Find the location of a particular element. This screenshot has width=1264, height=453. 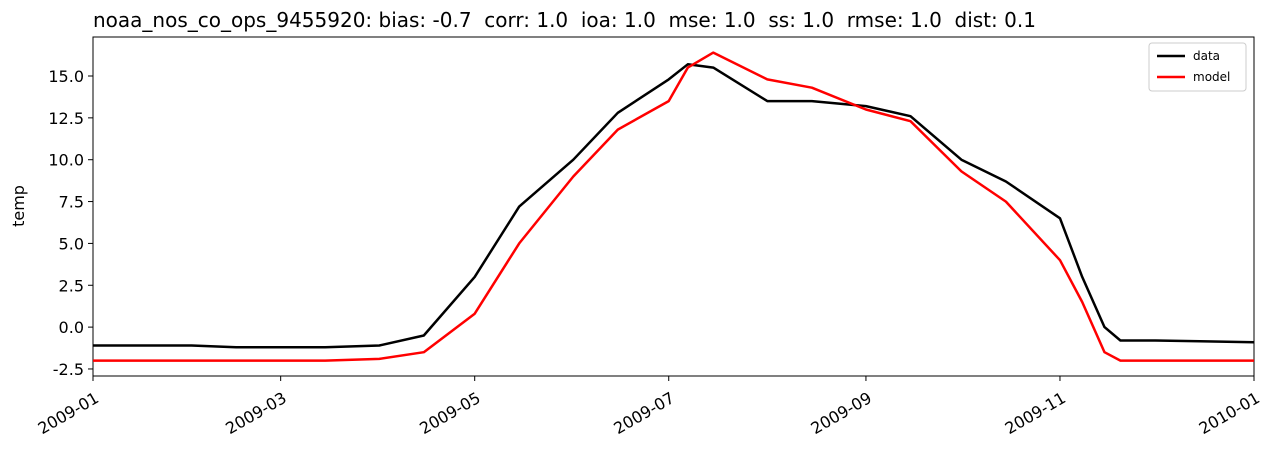

y-tick-label: 7.5 is located at coordinates (71, 202).